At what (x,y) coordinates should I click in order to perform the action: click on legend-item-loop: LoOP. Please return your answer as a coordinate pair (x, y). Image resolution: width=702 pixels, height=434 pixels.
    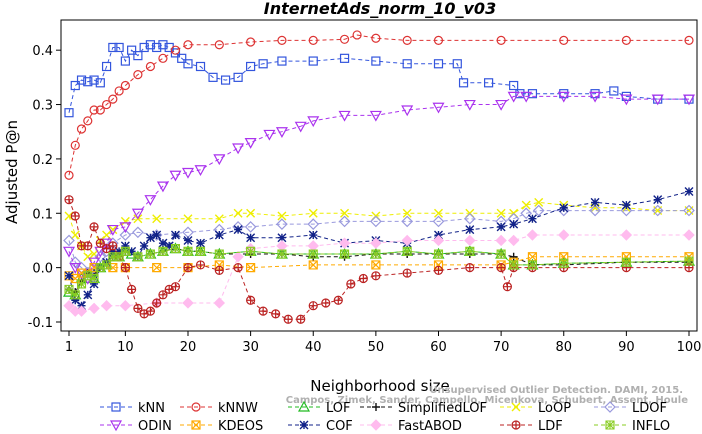
    Looking at the image, I should click on (535, 408).